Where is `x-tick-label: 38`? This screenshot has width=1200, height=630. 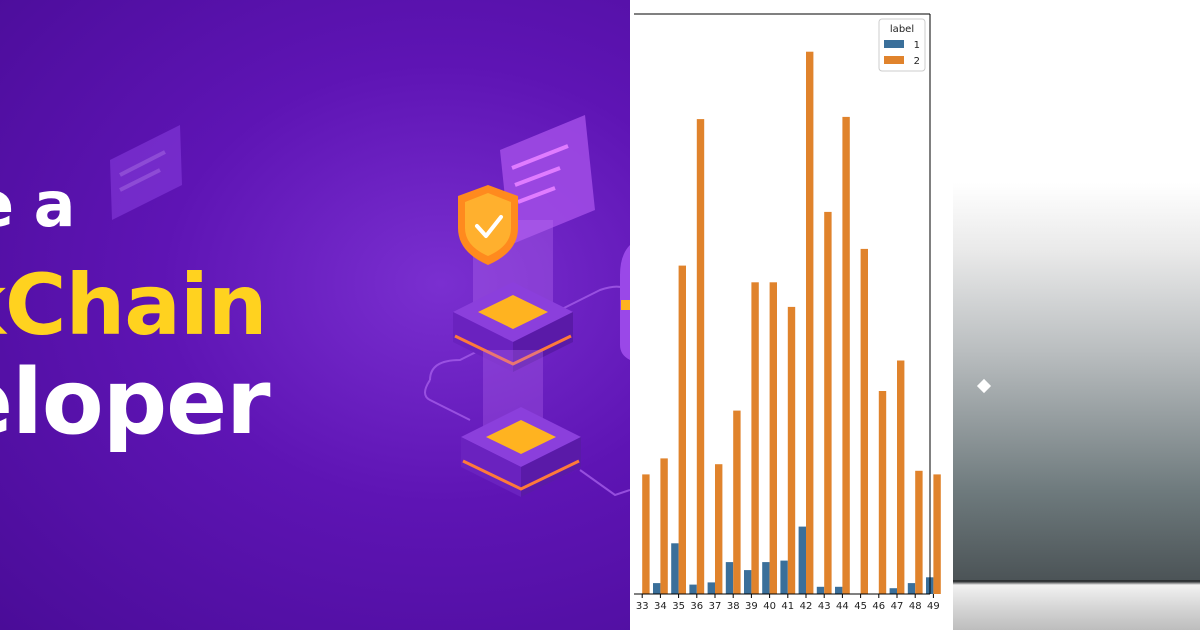
x-tick-label: 38 is located at coordinates (733, 606).